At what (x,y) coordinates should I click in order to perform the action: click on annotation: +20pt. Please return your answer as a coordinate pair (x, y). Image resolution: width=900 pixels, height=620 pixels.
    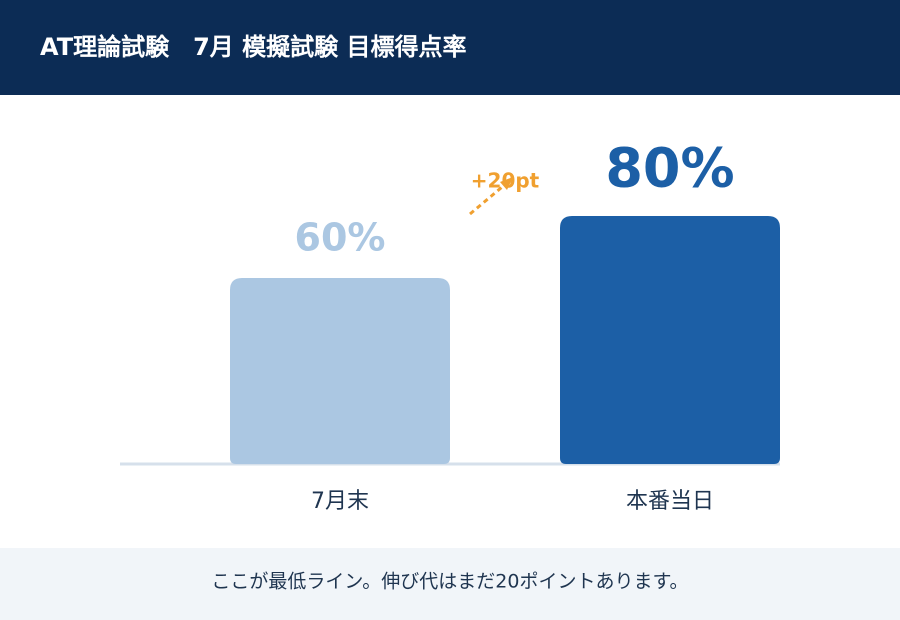
    Looking at the image, I should click on (505, 181).